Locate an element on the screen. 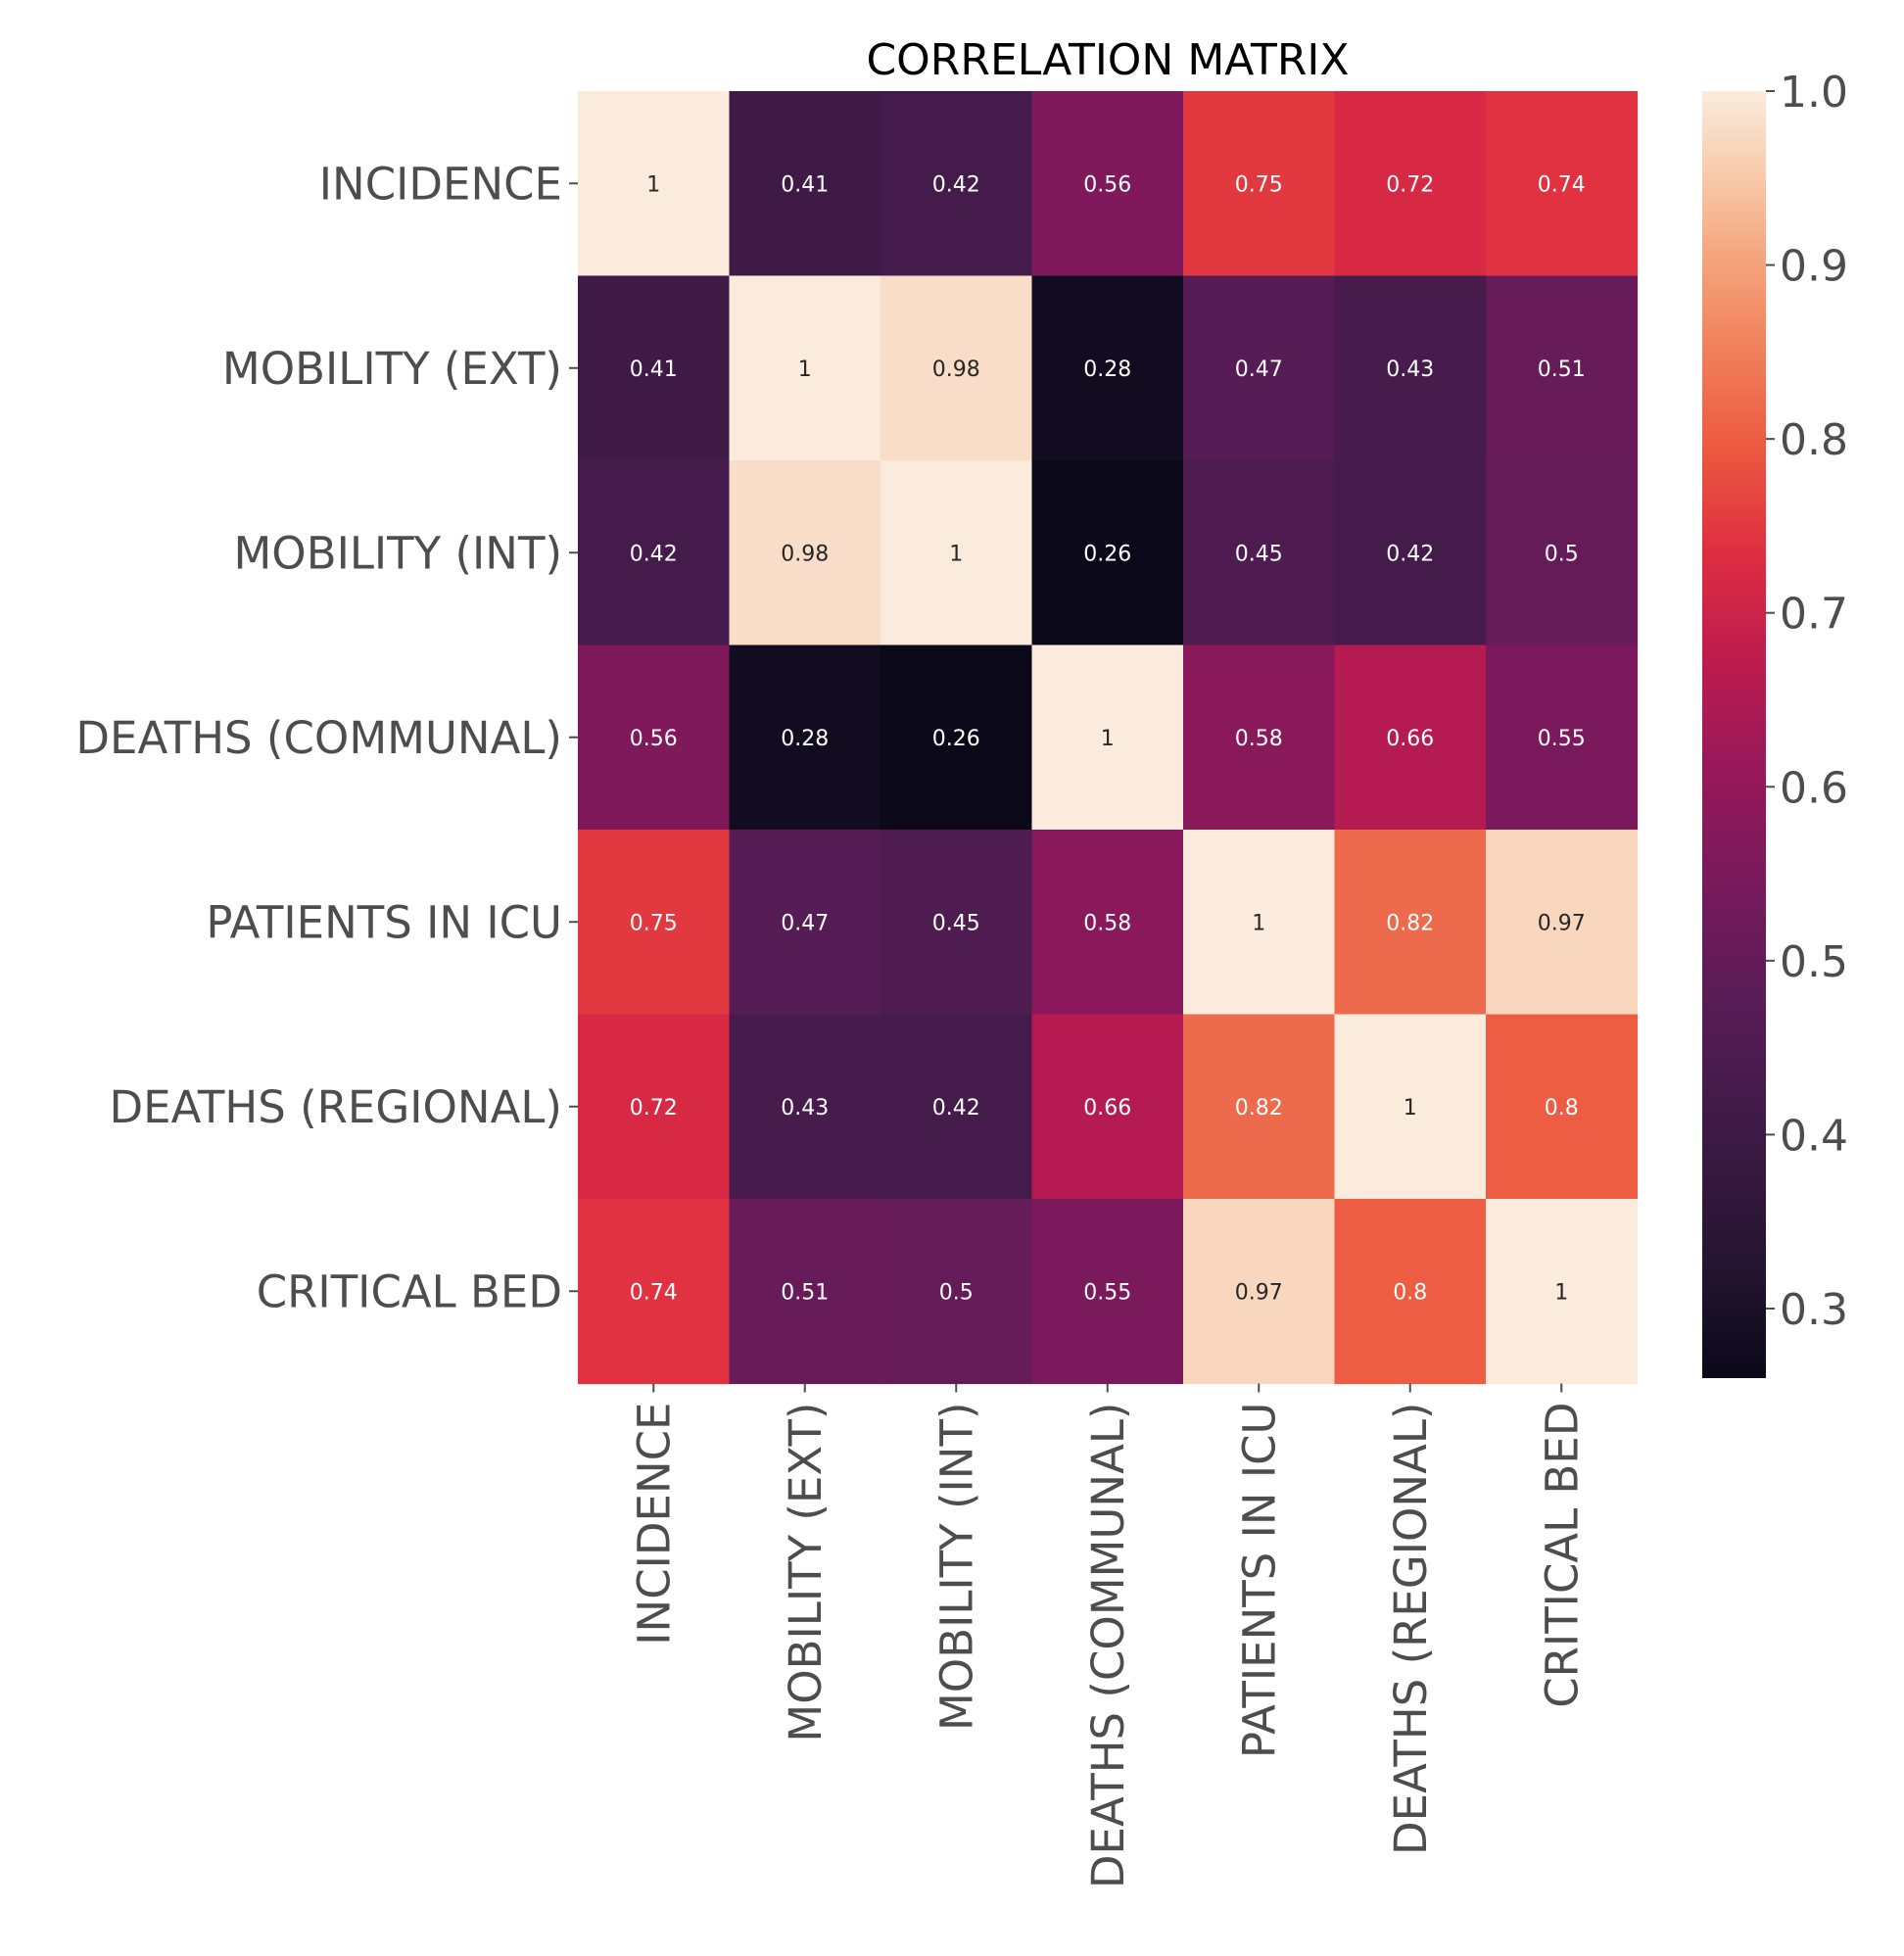  row-tick-label: INCIDENCE is located at coordinates (440, 184).